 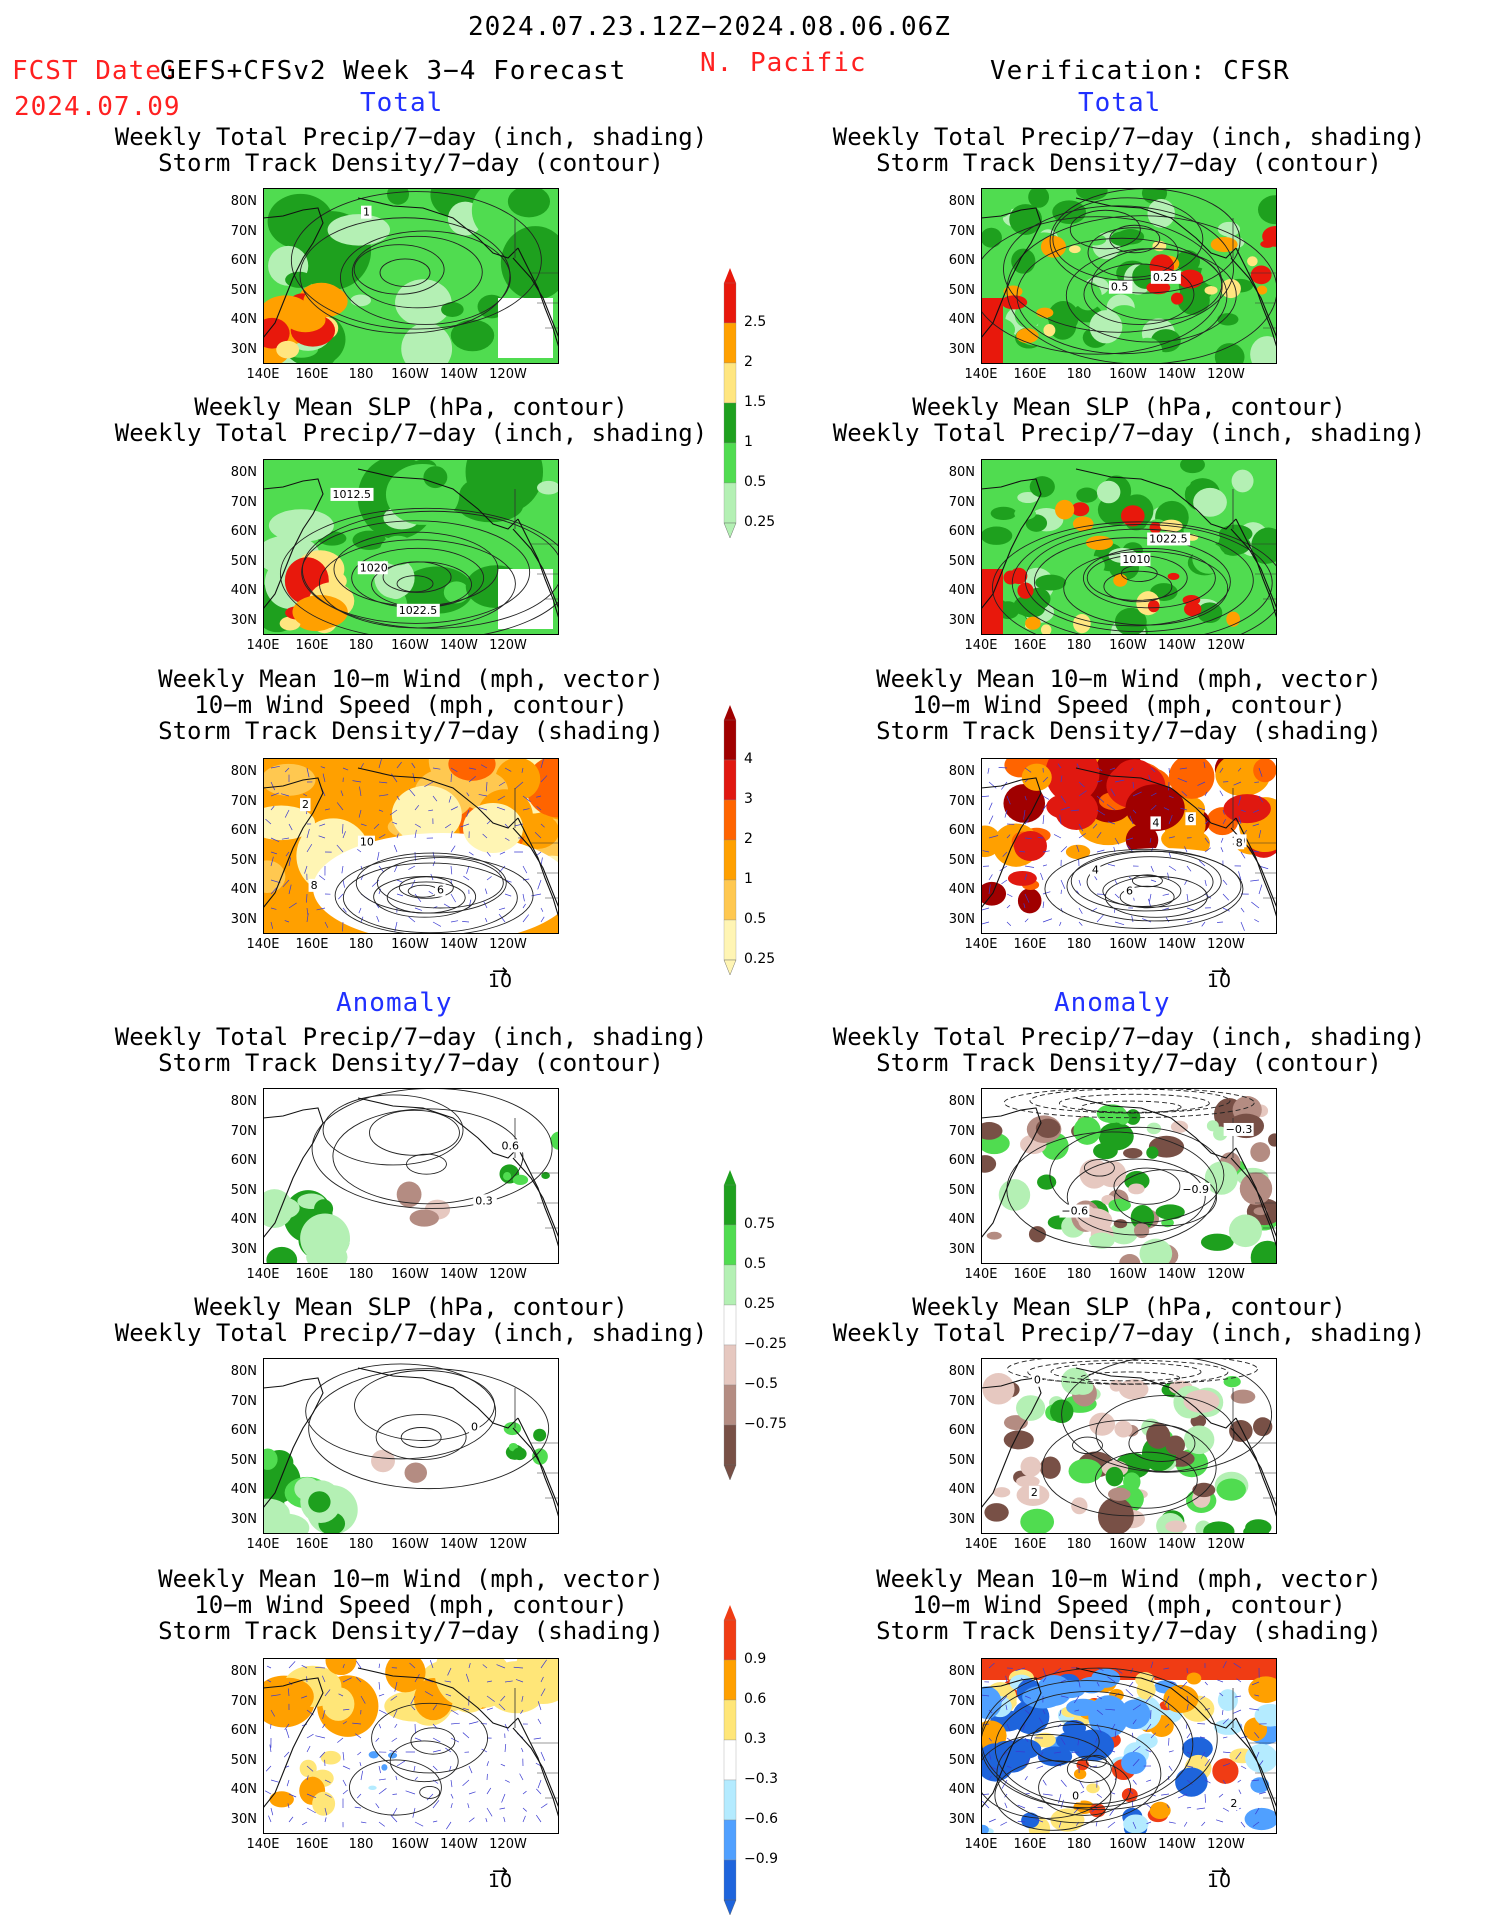 What do you see at coordinates (1112, 1003) in the screenshot?
I see `section-anomaly-right: Anomaly` at bounding box center [1112, 1003].